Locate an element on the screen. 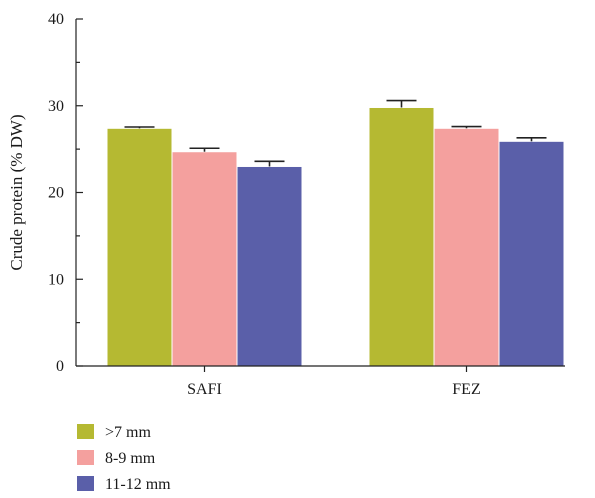 The image size is (595, 498). legend-label: >7 mm is located at coordinates (128, 432).